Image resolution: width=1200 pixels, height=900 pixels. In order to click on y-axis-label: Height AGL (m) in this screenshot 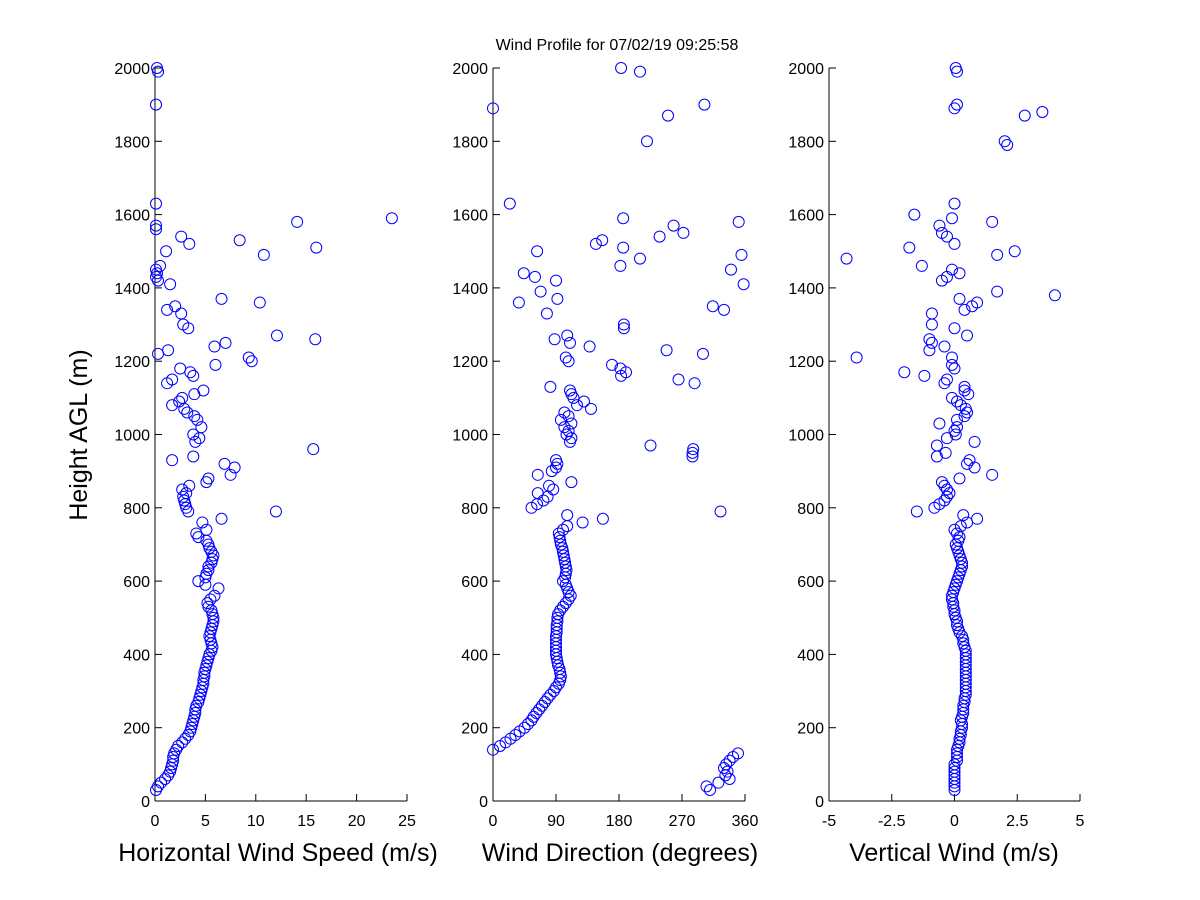, I will do `click(79, 434)`.